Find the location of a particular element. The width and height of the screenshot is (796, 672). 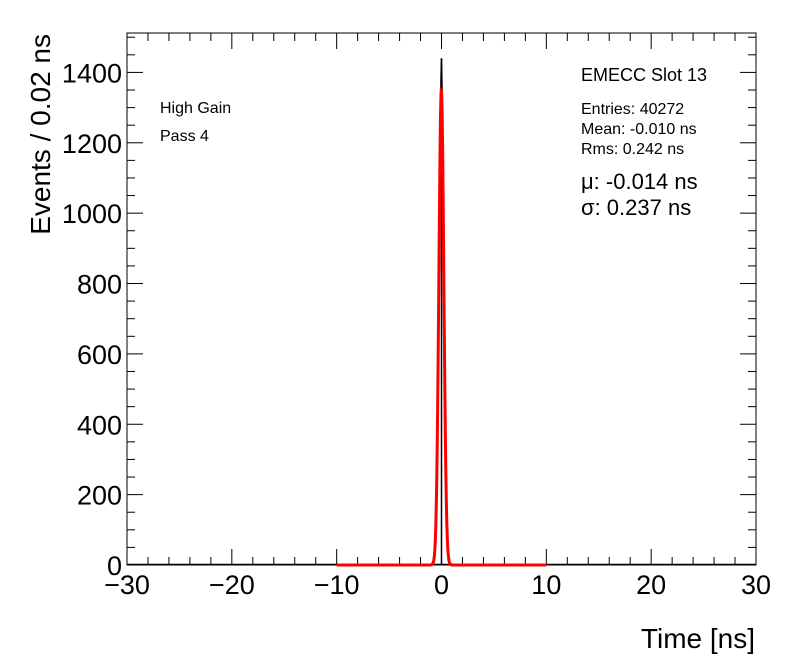

x-tick-label: 20 is located at coordinates (651, 585).